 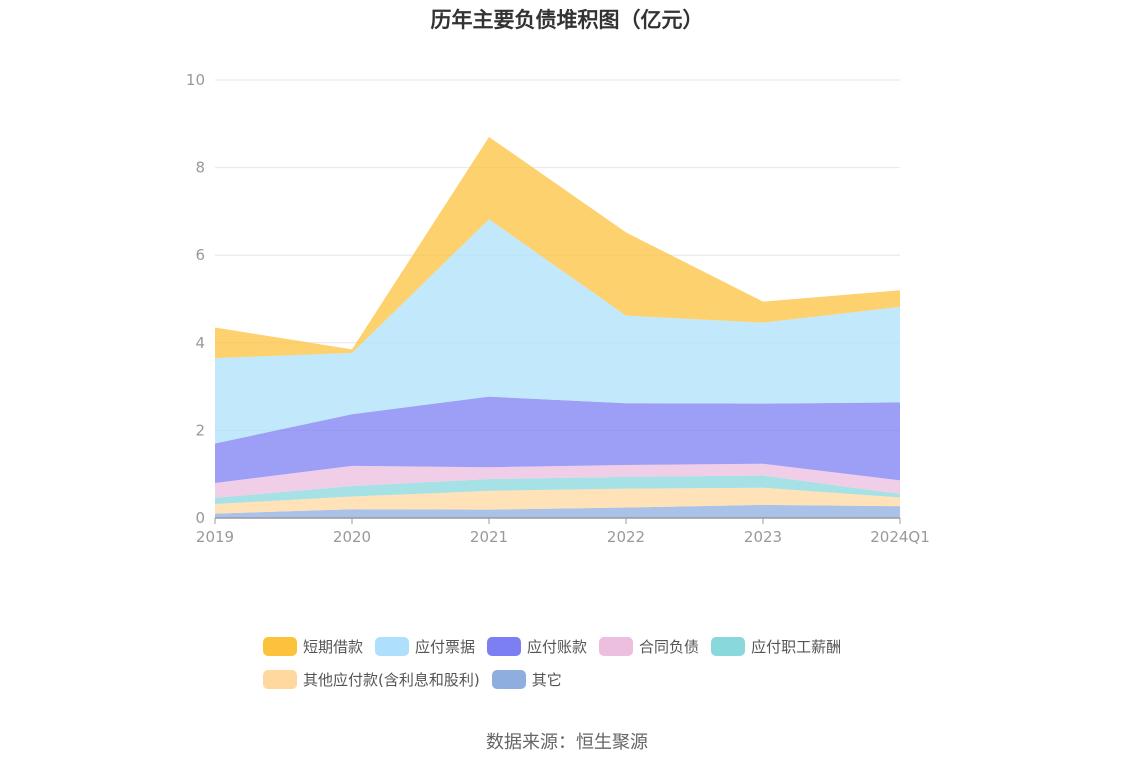 I want to click on legend-item: 应付票据, so click(x=425, y=646).